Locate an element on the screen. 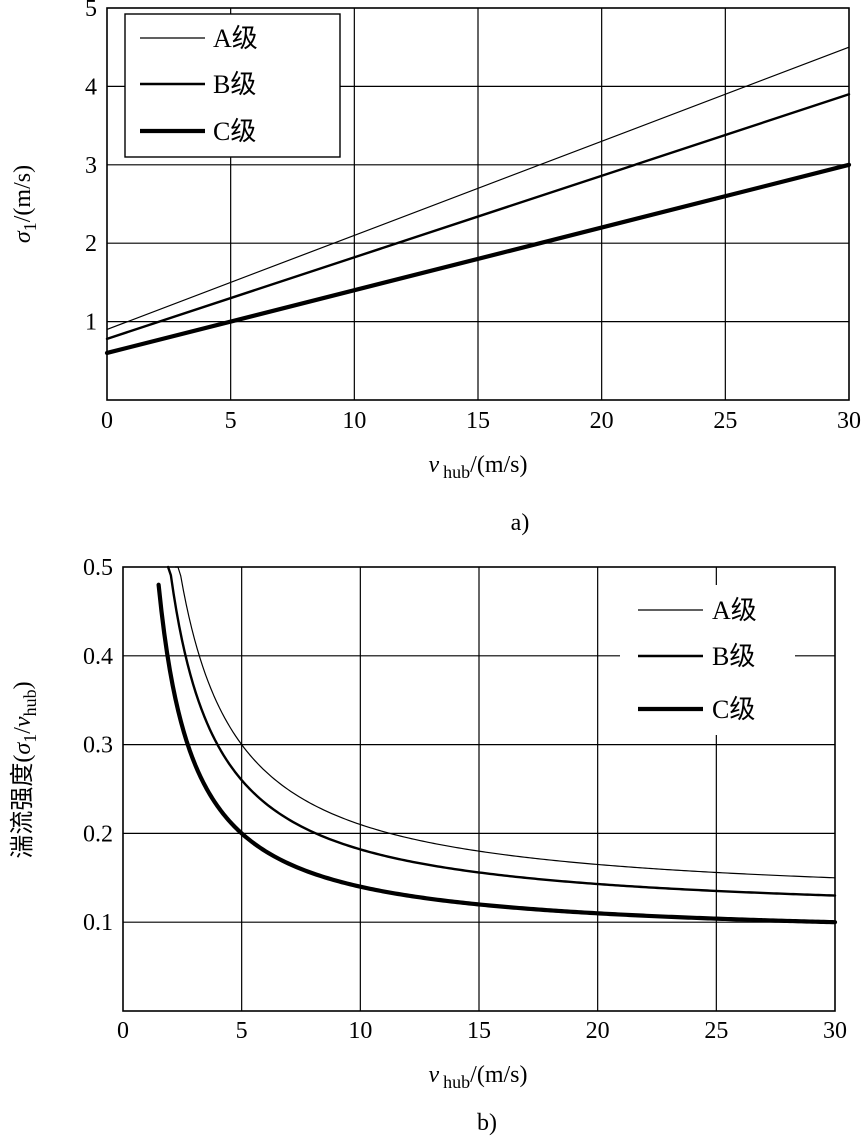  chart-b-legend-label-c: C级 is located at coordinates (733, 709).